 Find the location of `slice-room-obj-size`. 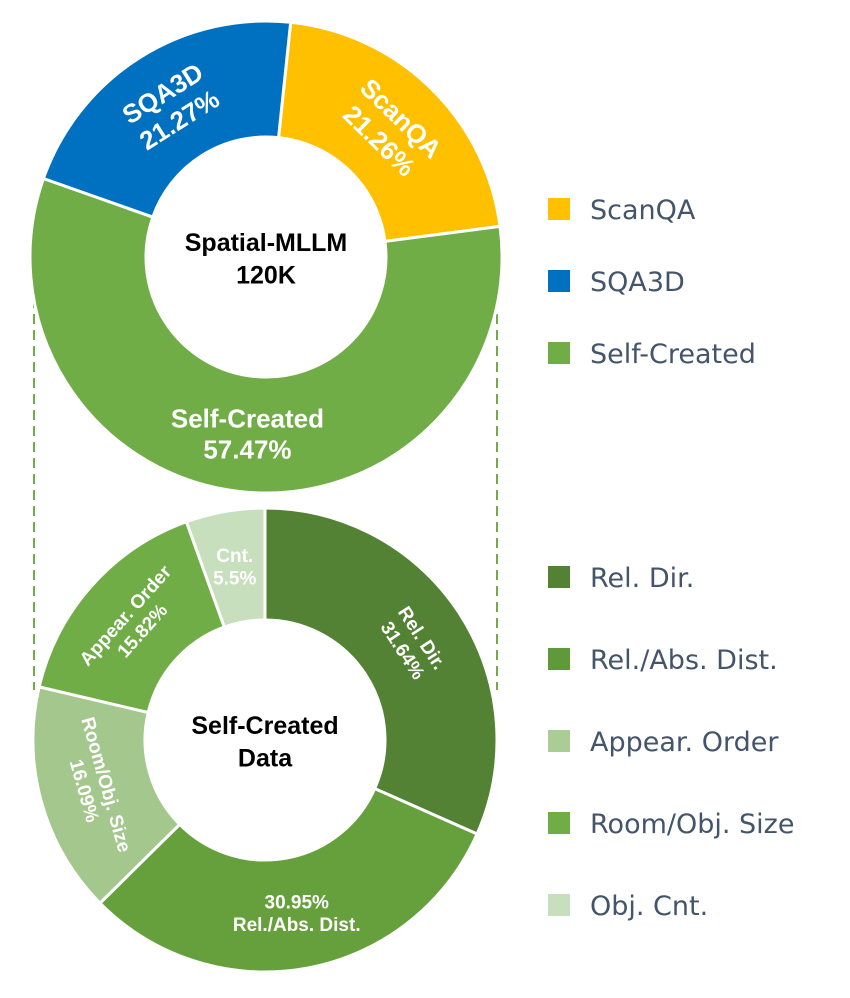

slice-room-obj-size is located at coordinates (106, 795).